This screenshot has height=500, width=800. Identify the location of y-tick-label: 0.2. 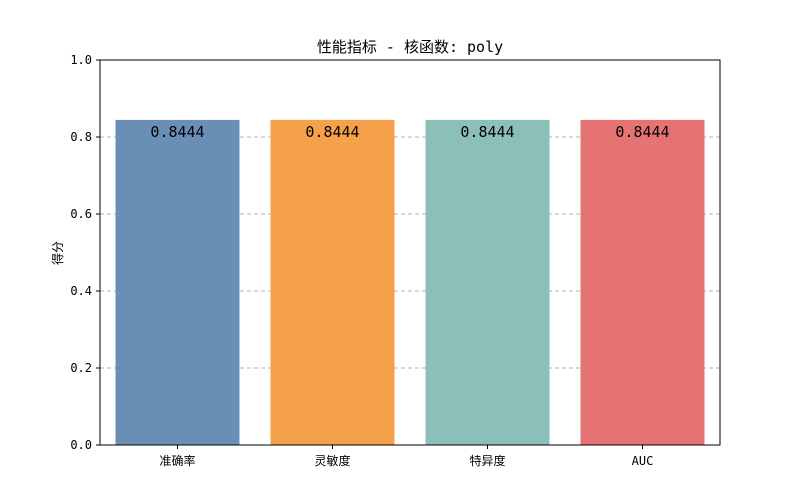
(81, 368).